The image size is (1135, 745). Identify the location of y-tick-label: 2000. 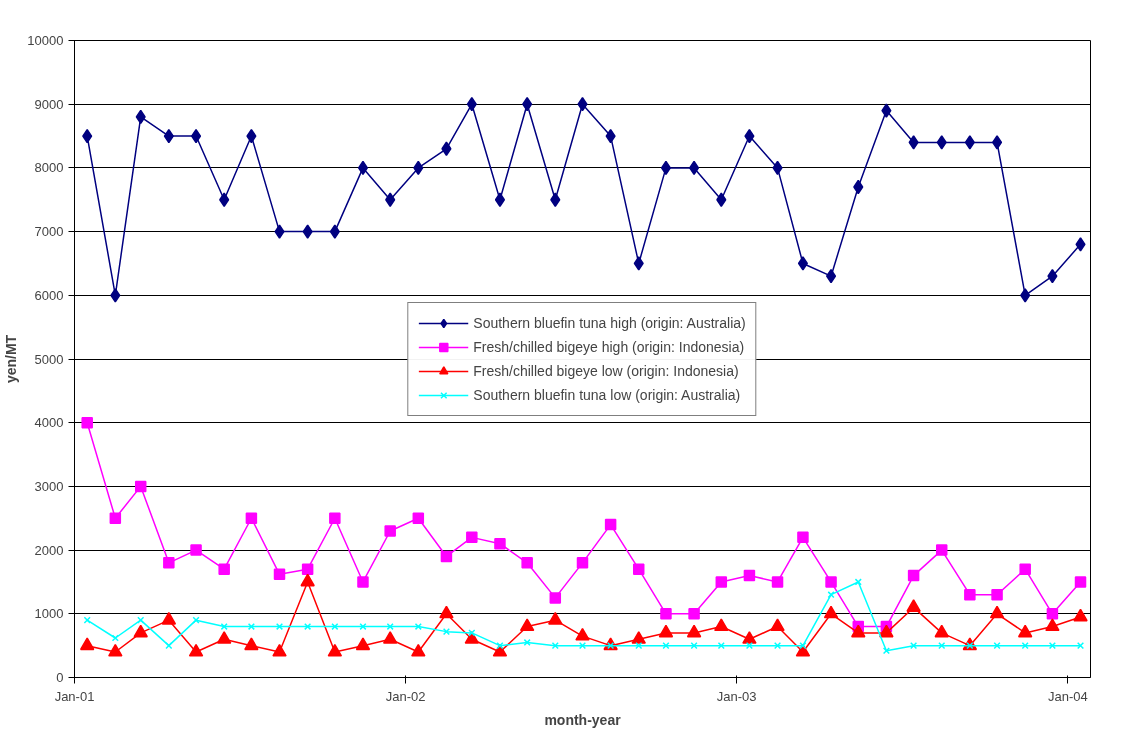
(49, 550).